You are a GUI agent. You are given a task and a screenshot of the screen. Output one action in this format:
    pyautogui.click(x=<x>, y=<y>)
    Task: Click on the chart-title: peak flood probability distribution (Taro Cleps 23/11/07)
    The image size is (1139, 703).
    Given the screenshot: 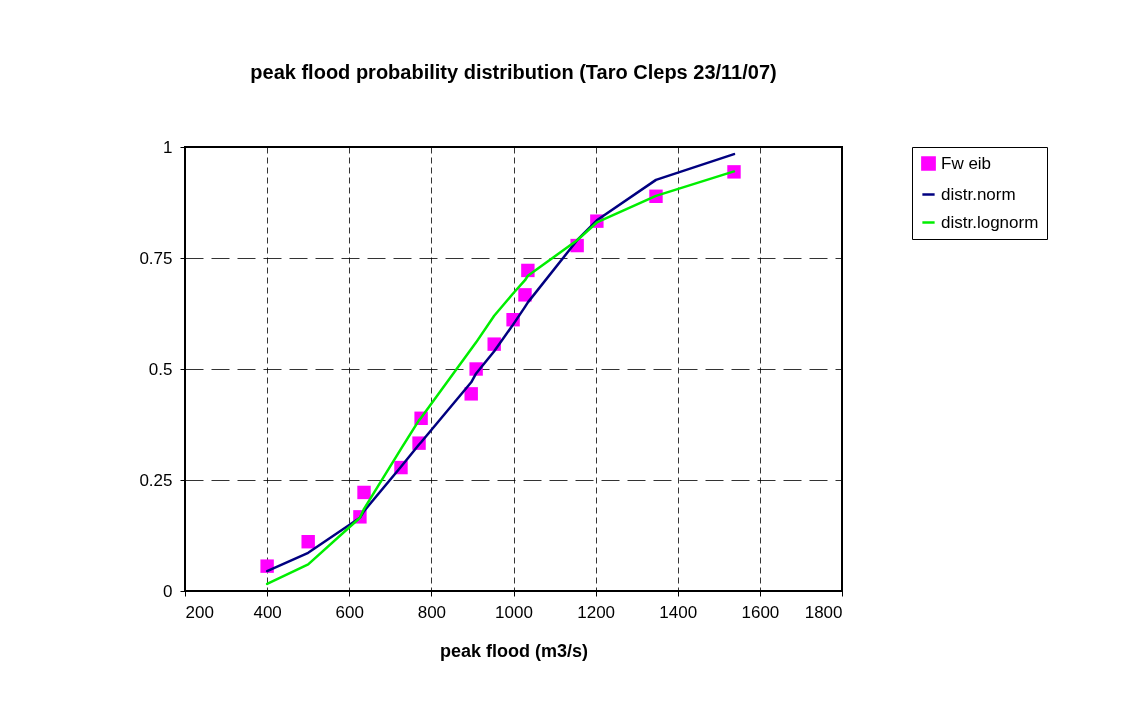 What is the action you would take?
    pyautogui.click(x=513, y=72)
    